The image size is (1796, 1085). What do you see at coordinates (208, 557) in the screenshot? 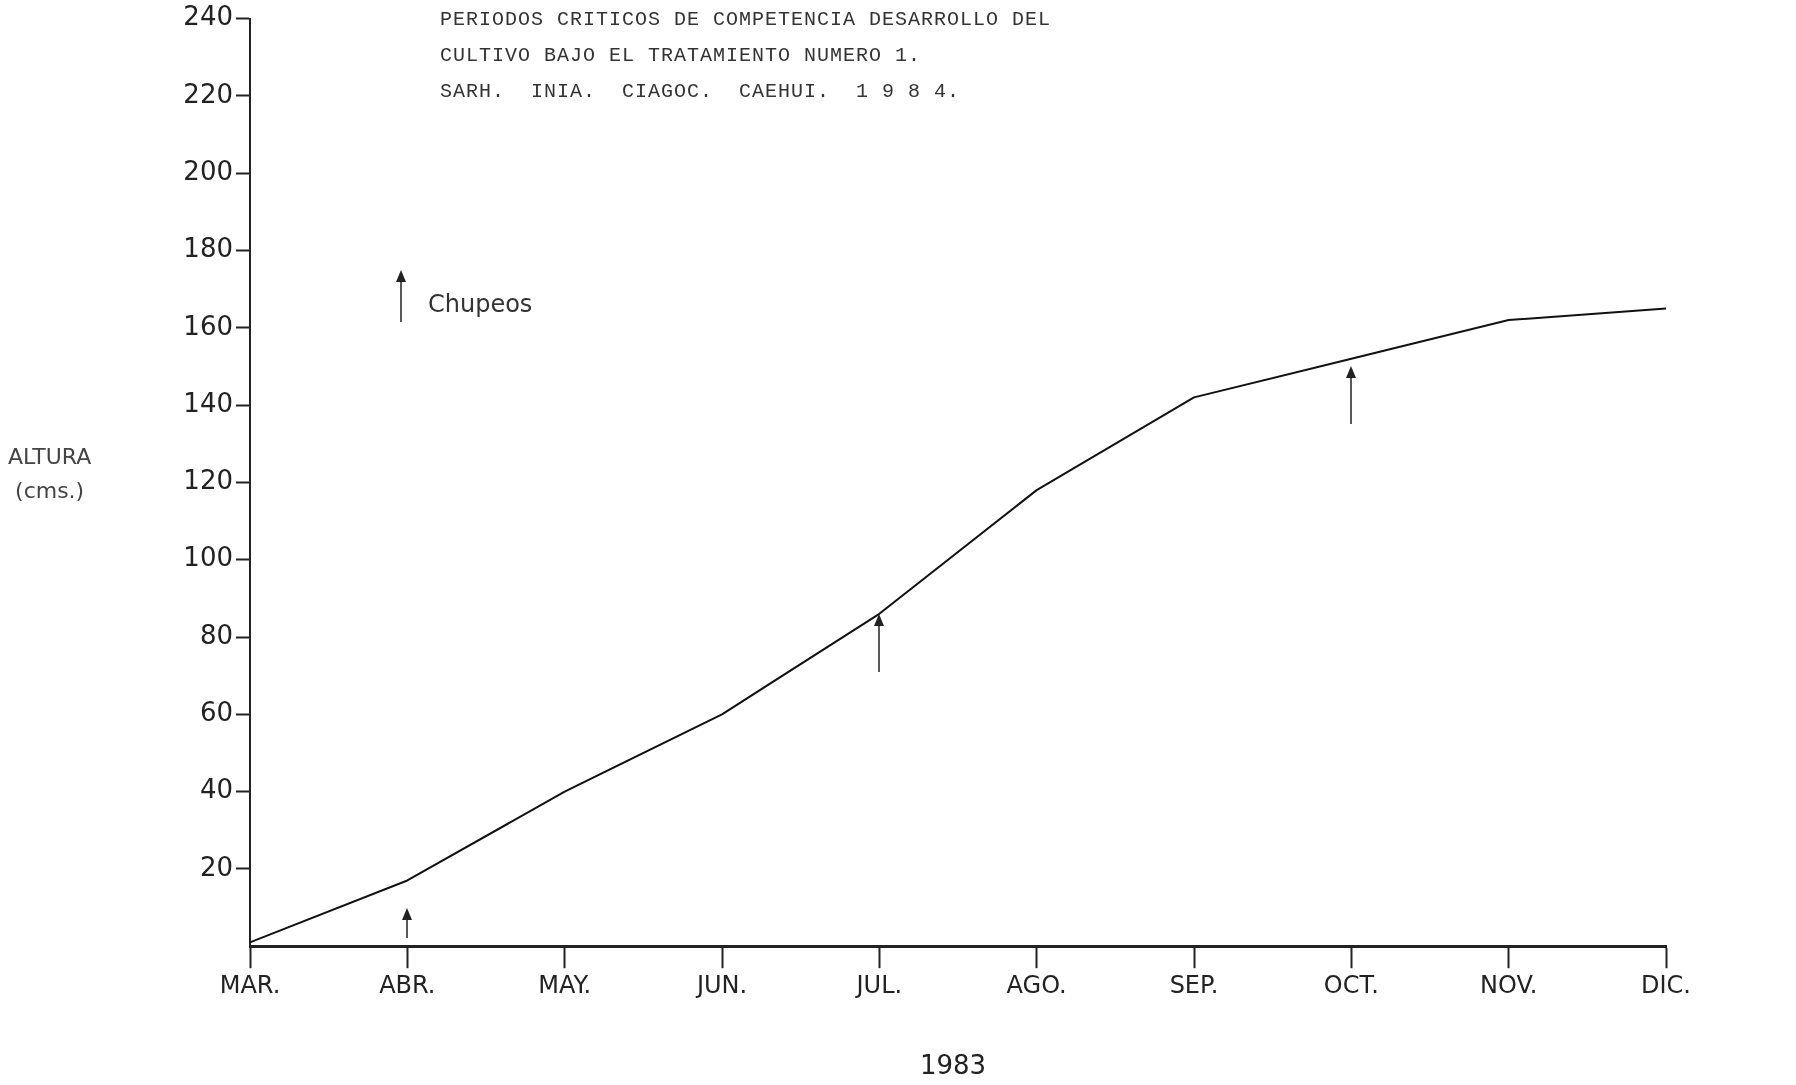
I see `y-tick-label: 100` at bounding box center [208, 557].